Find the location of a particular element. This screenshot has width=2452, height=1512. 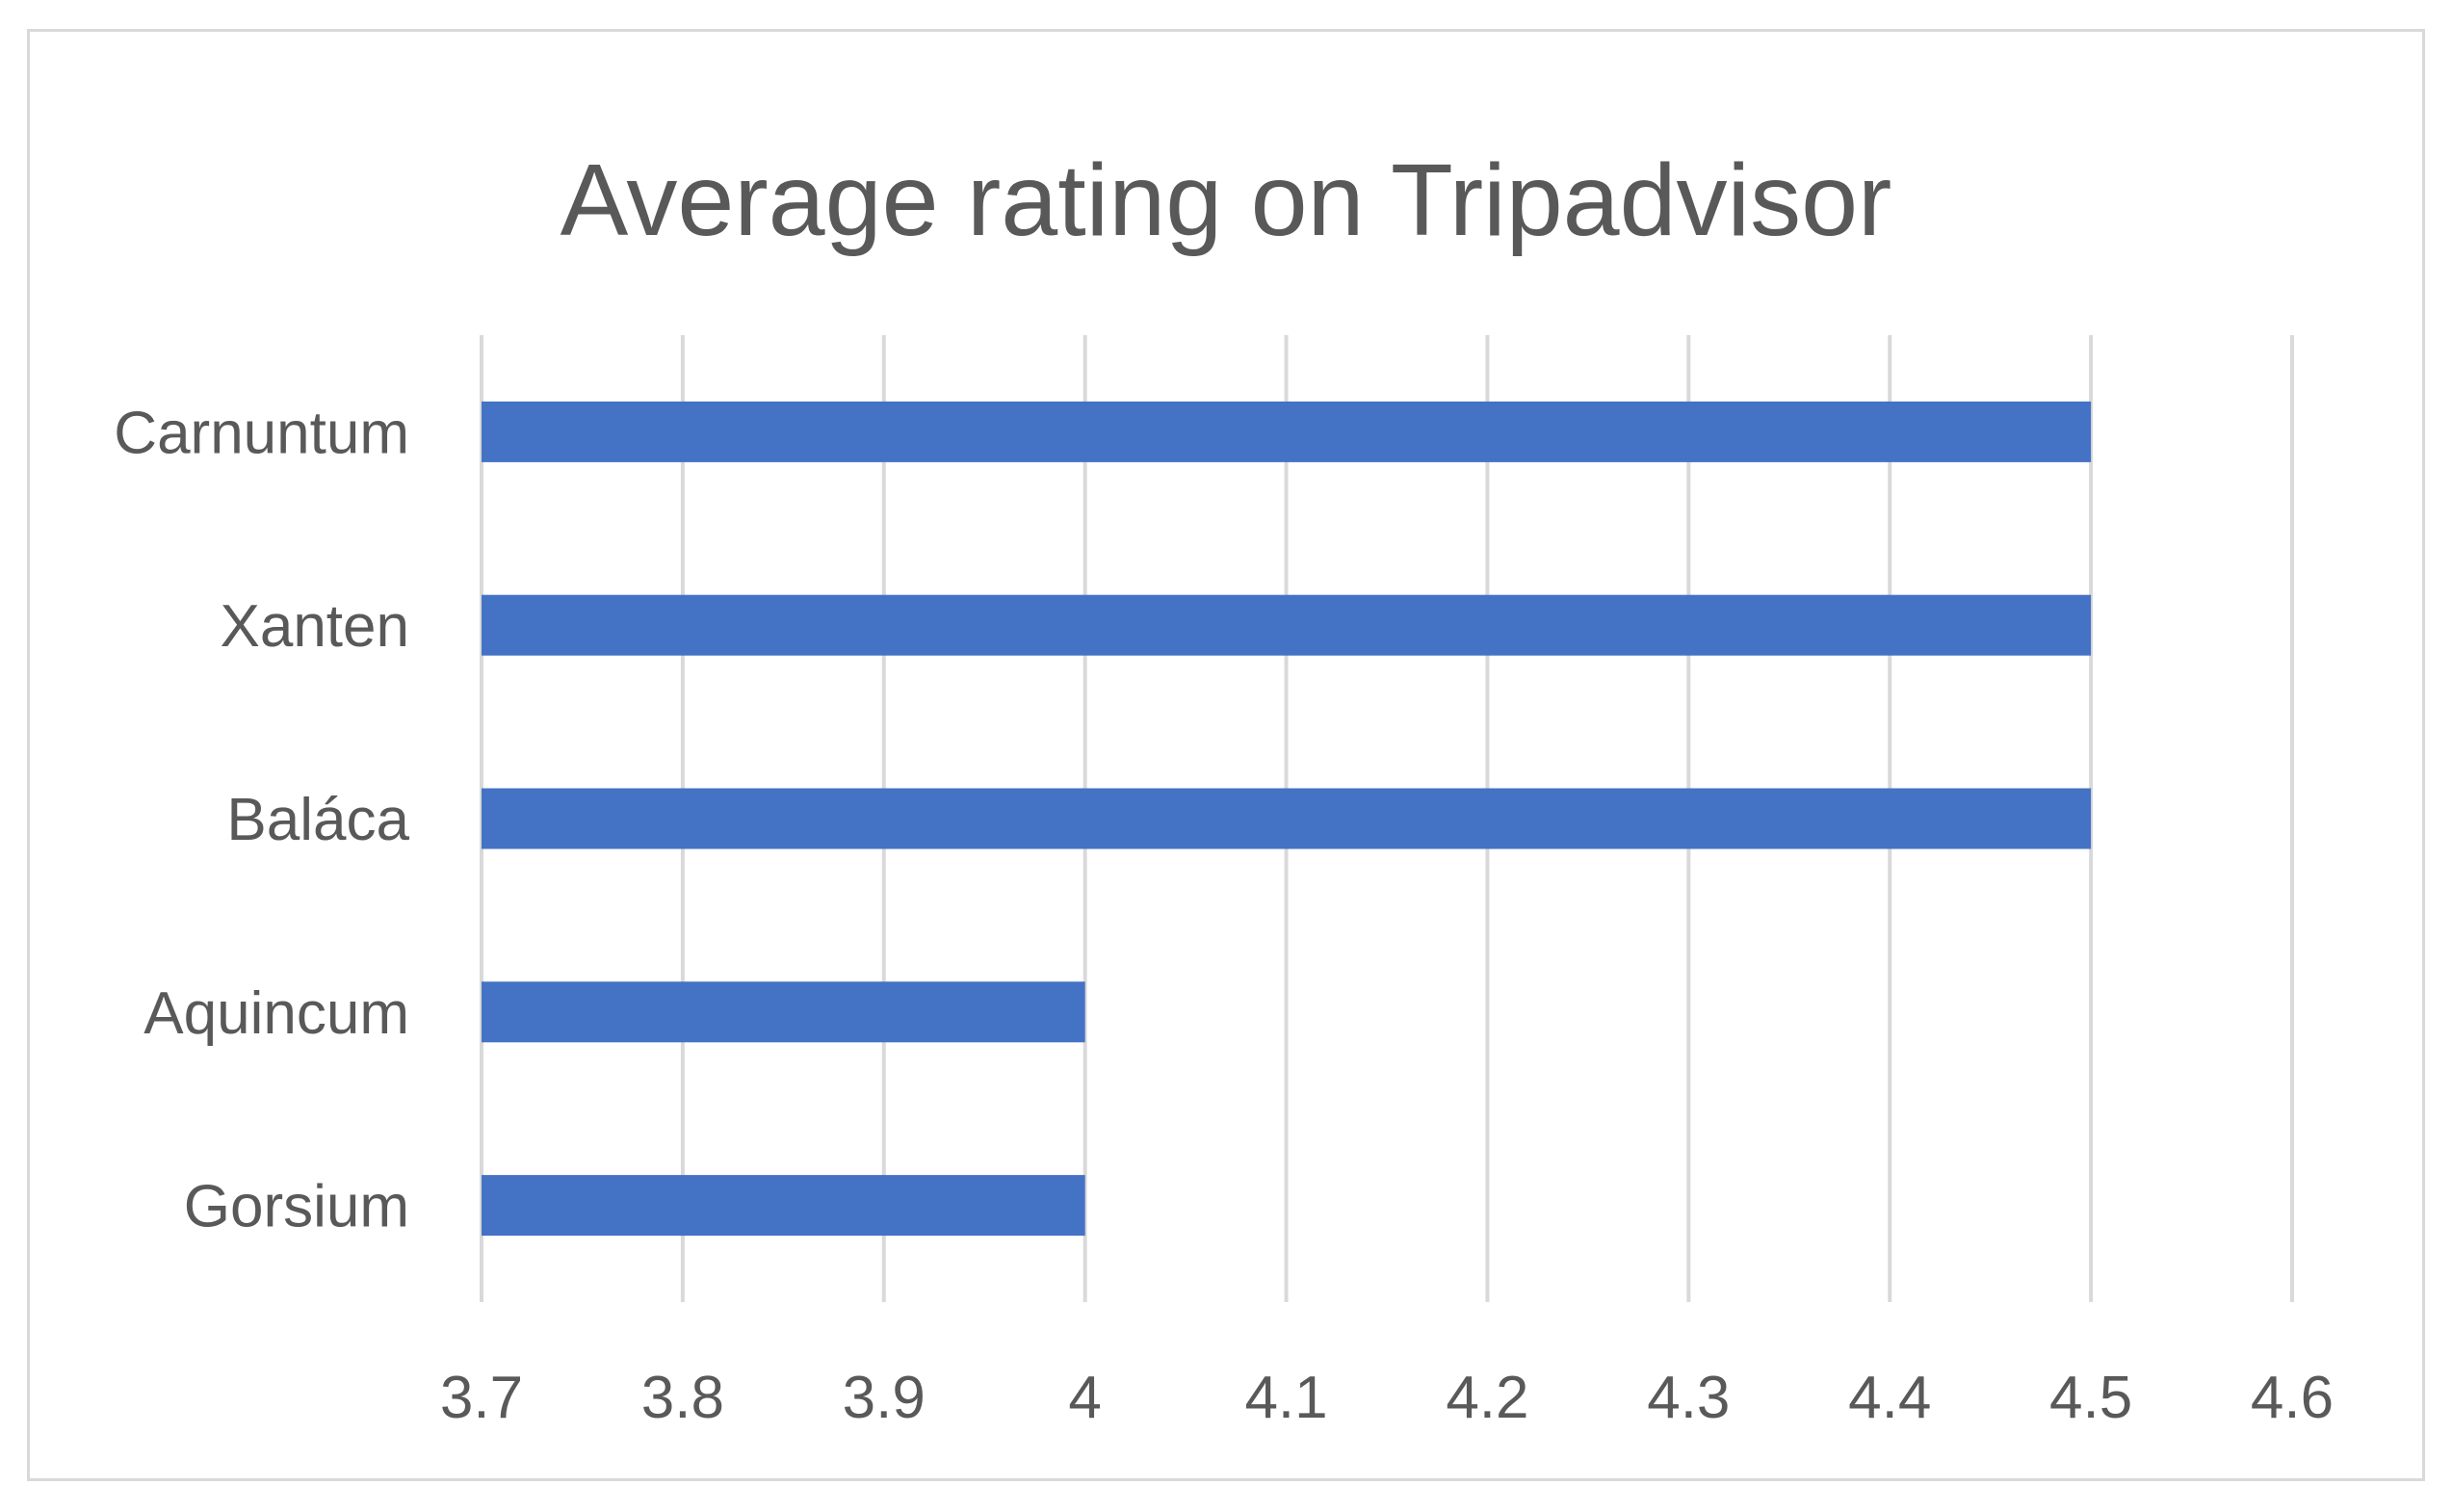

x-tick-label: 3.7 is located at coordinates (481, 1398).